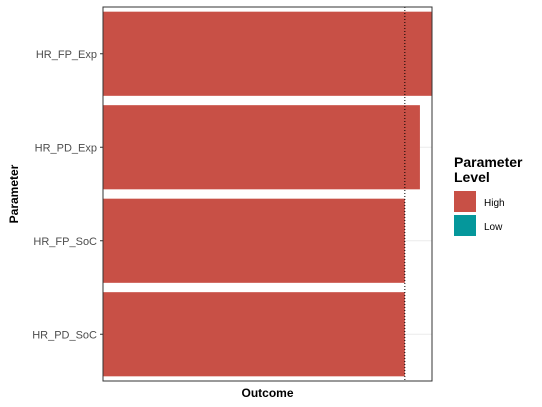 The height and width of the screenshot is (407, 542). I want to click on x-axis-title: Outcome, so click(267, 393).